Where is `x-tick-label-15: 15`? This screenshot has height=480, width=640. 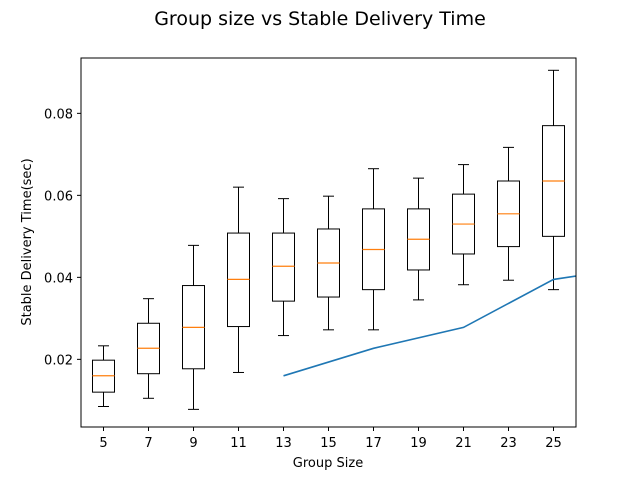 x-tick-label-15: 15 is located at coordinates (328, 443).